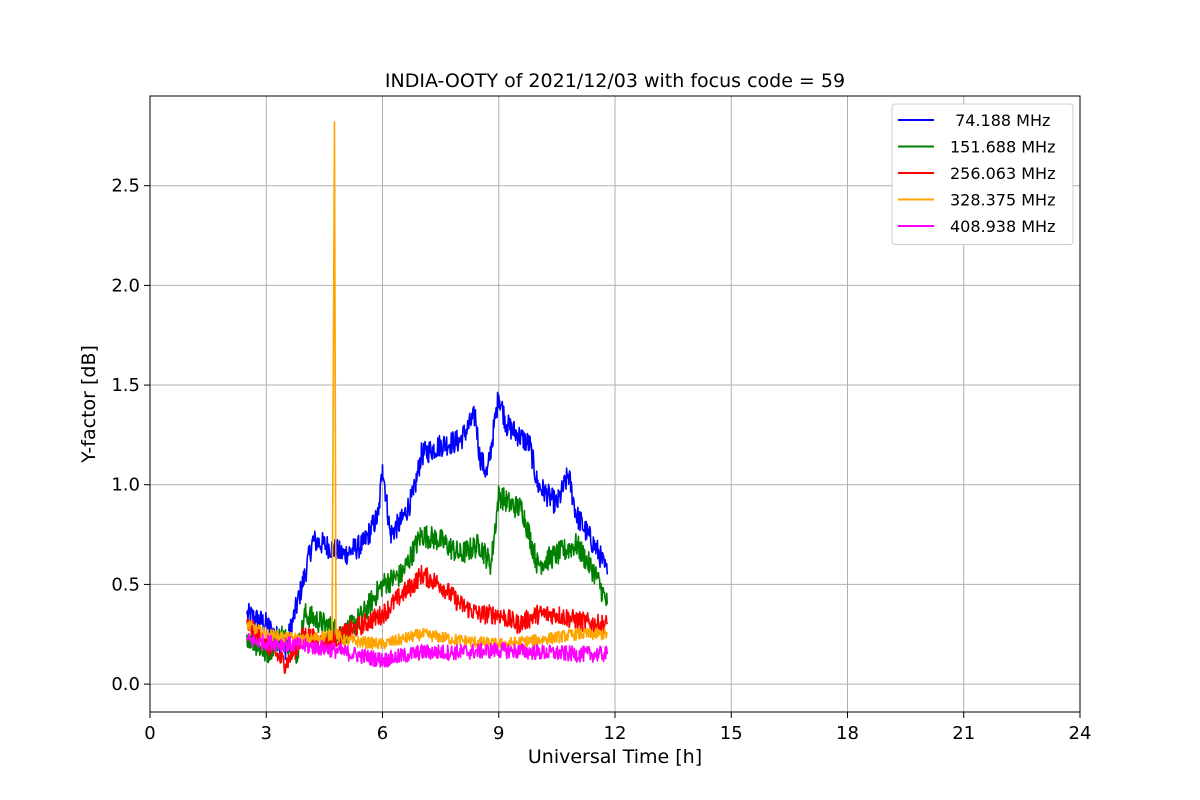 The height and width of the screenshot is (800, 1200). What do you see at coordinates (498, 733) in the screenshot?
I see `x-tick-label: 9` at bounding box center [498, 733].